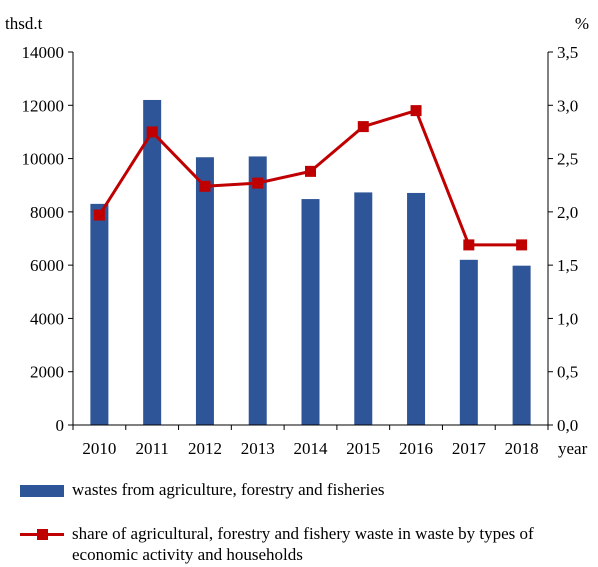 This screenshot has width=598, height=567. Describe the element at coordinates (567, 212) in the screenshot. I see `y-right-tick-label: 2,0` at that location.